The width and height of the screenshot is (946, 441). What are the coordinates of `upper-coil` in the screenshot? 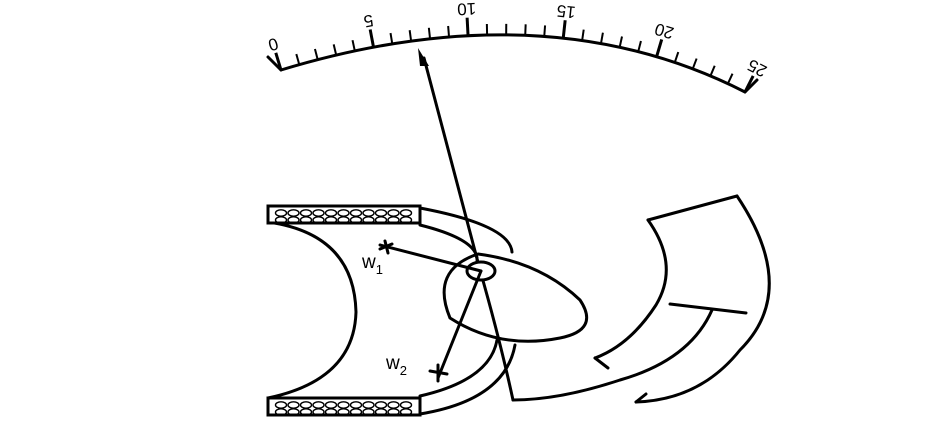 It's located at (344, 214).